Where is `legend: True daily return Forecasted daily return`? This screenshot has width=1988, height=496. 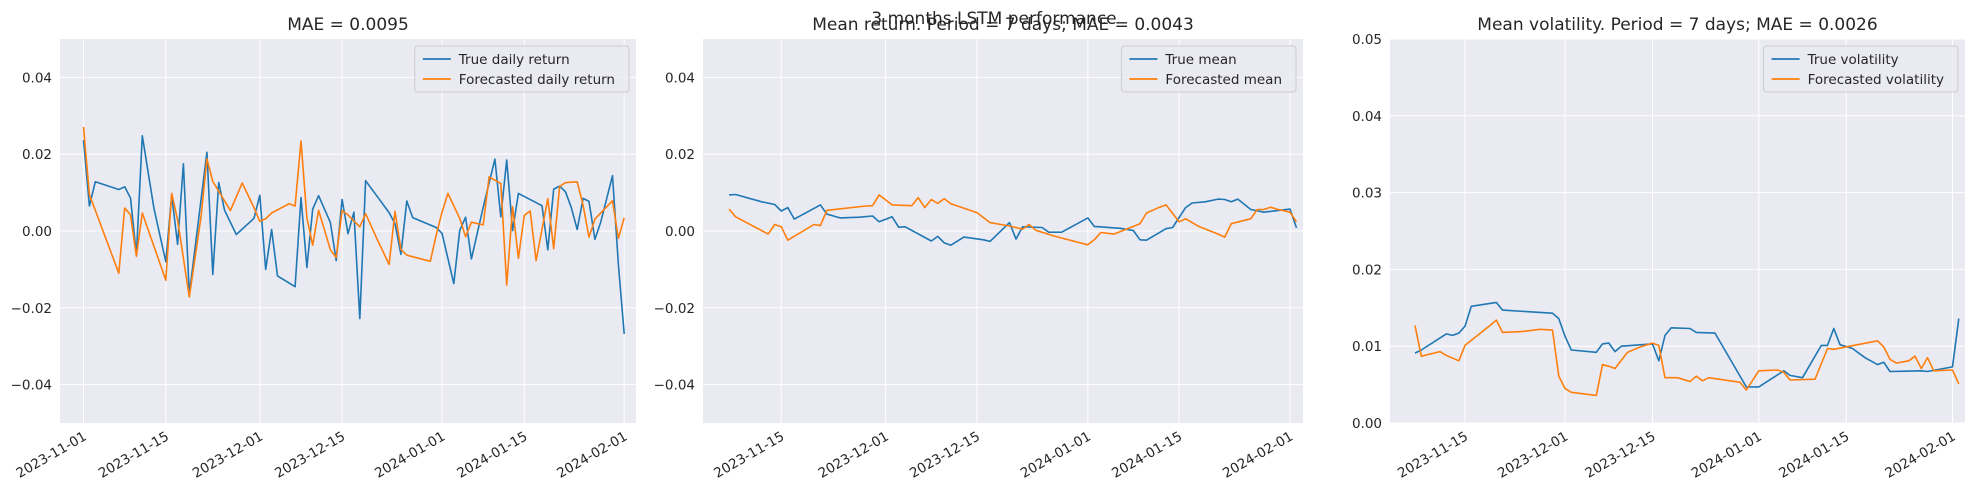
legend: True daily return Forecasted daily return is located at coordinates (522, 69).